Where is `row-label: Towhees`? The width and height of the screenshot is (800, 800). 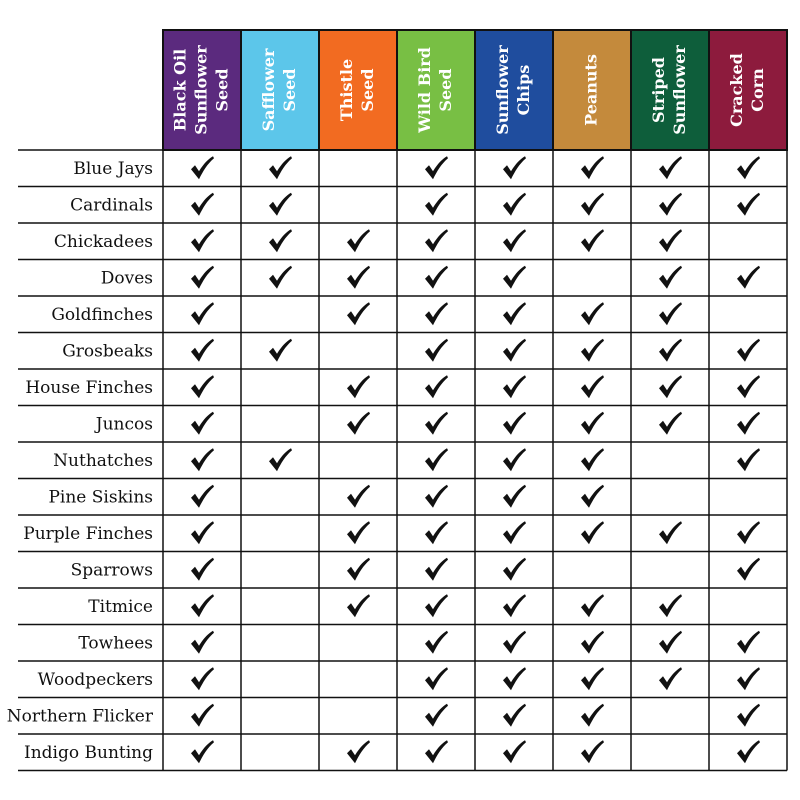 row-label: Towhees is located at coordinates (115, 643).